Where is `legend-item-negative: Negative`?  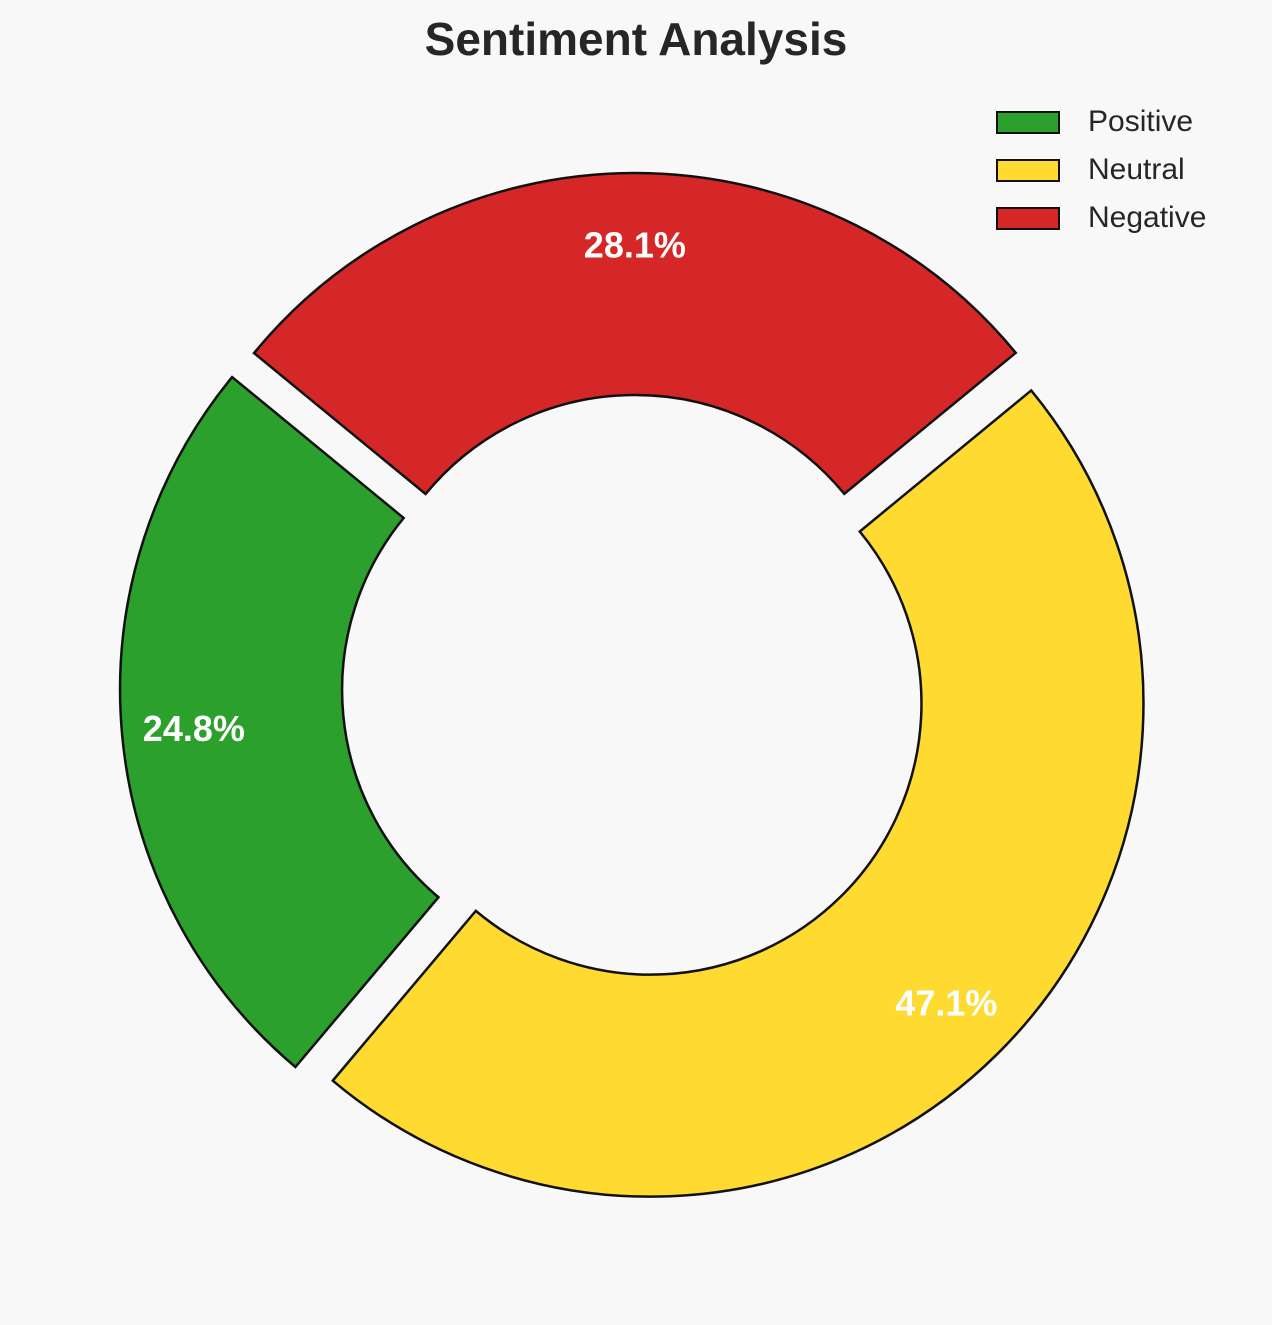 legend-item-negative: Negative is located at coordinates (1101, 218).